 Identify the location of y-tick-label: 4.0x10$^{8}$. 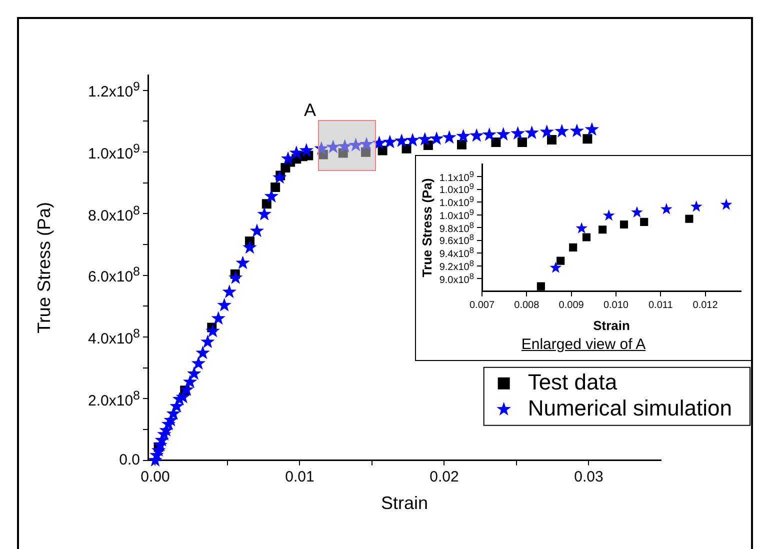
(114, 337).